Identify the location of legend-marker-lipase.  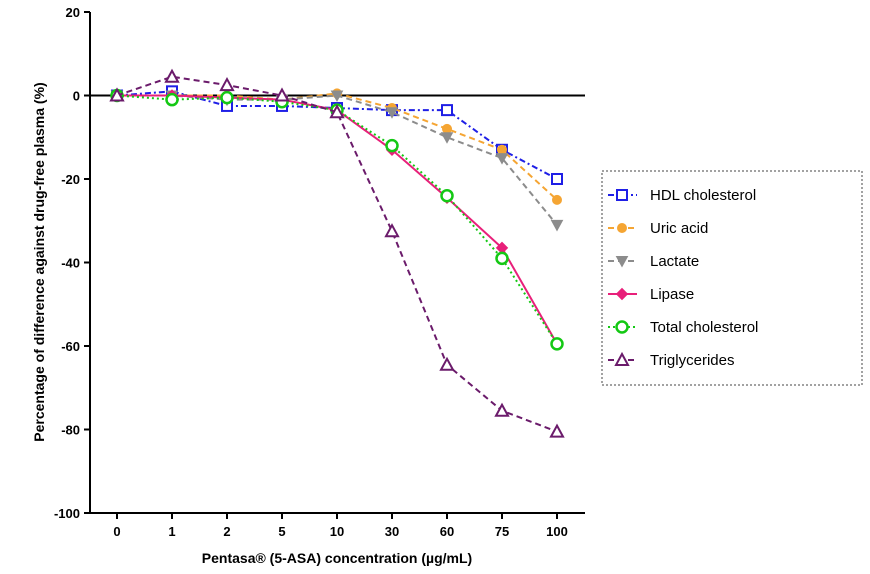
(622, 294).